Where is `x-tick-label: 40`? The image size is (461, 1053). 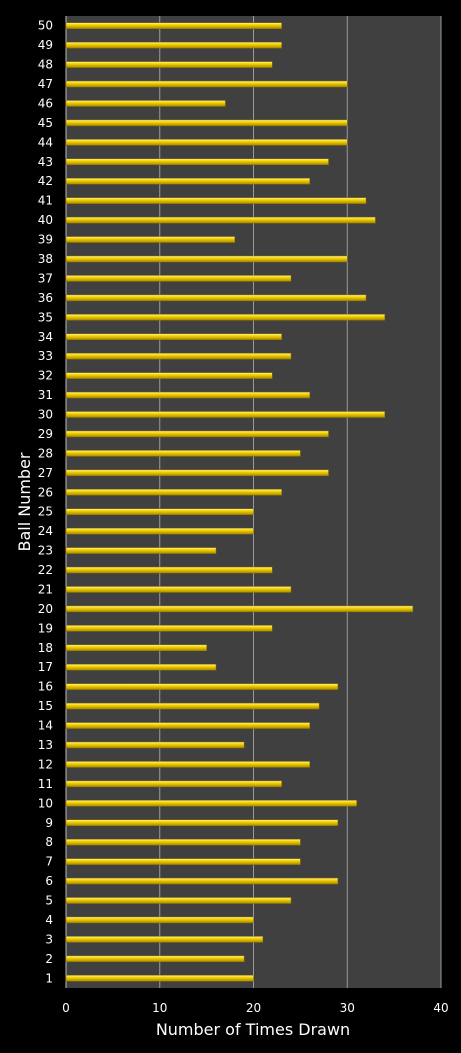 x-tick-label: 40 is located at coordinates (440, 1008).